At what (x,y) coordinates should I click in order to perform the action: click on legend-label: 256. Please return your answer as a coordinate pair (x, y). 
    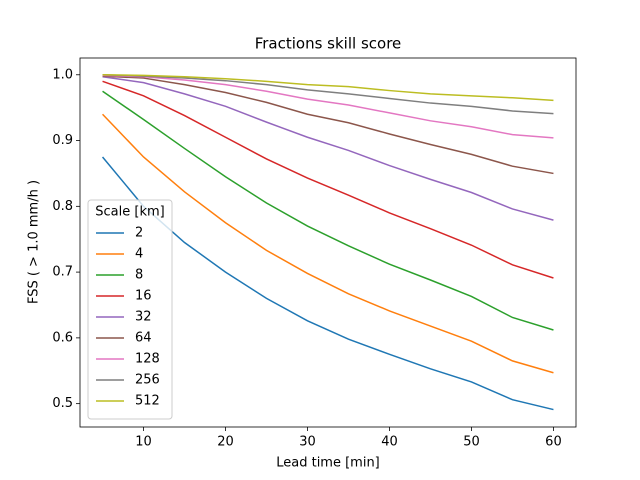
    Looking at the image, I should click on (147, 380).